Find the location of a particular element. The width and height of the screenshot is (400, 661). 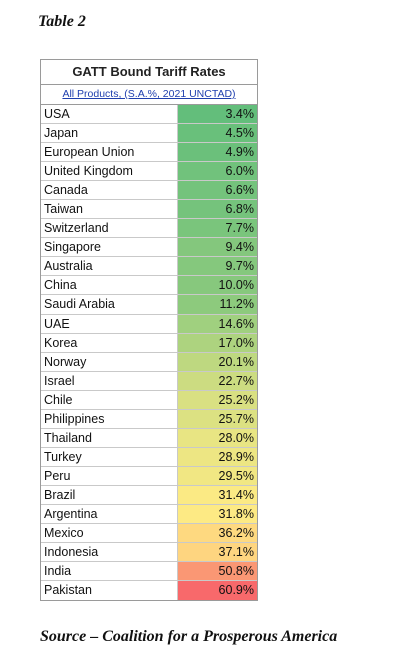

country-cell: Japan is located at coordinates (109, 133).